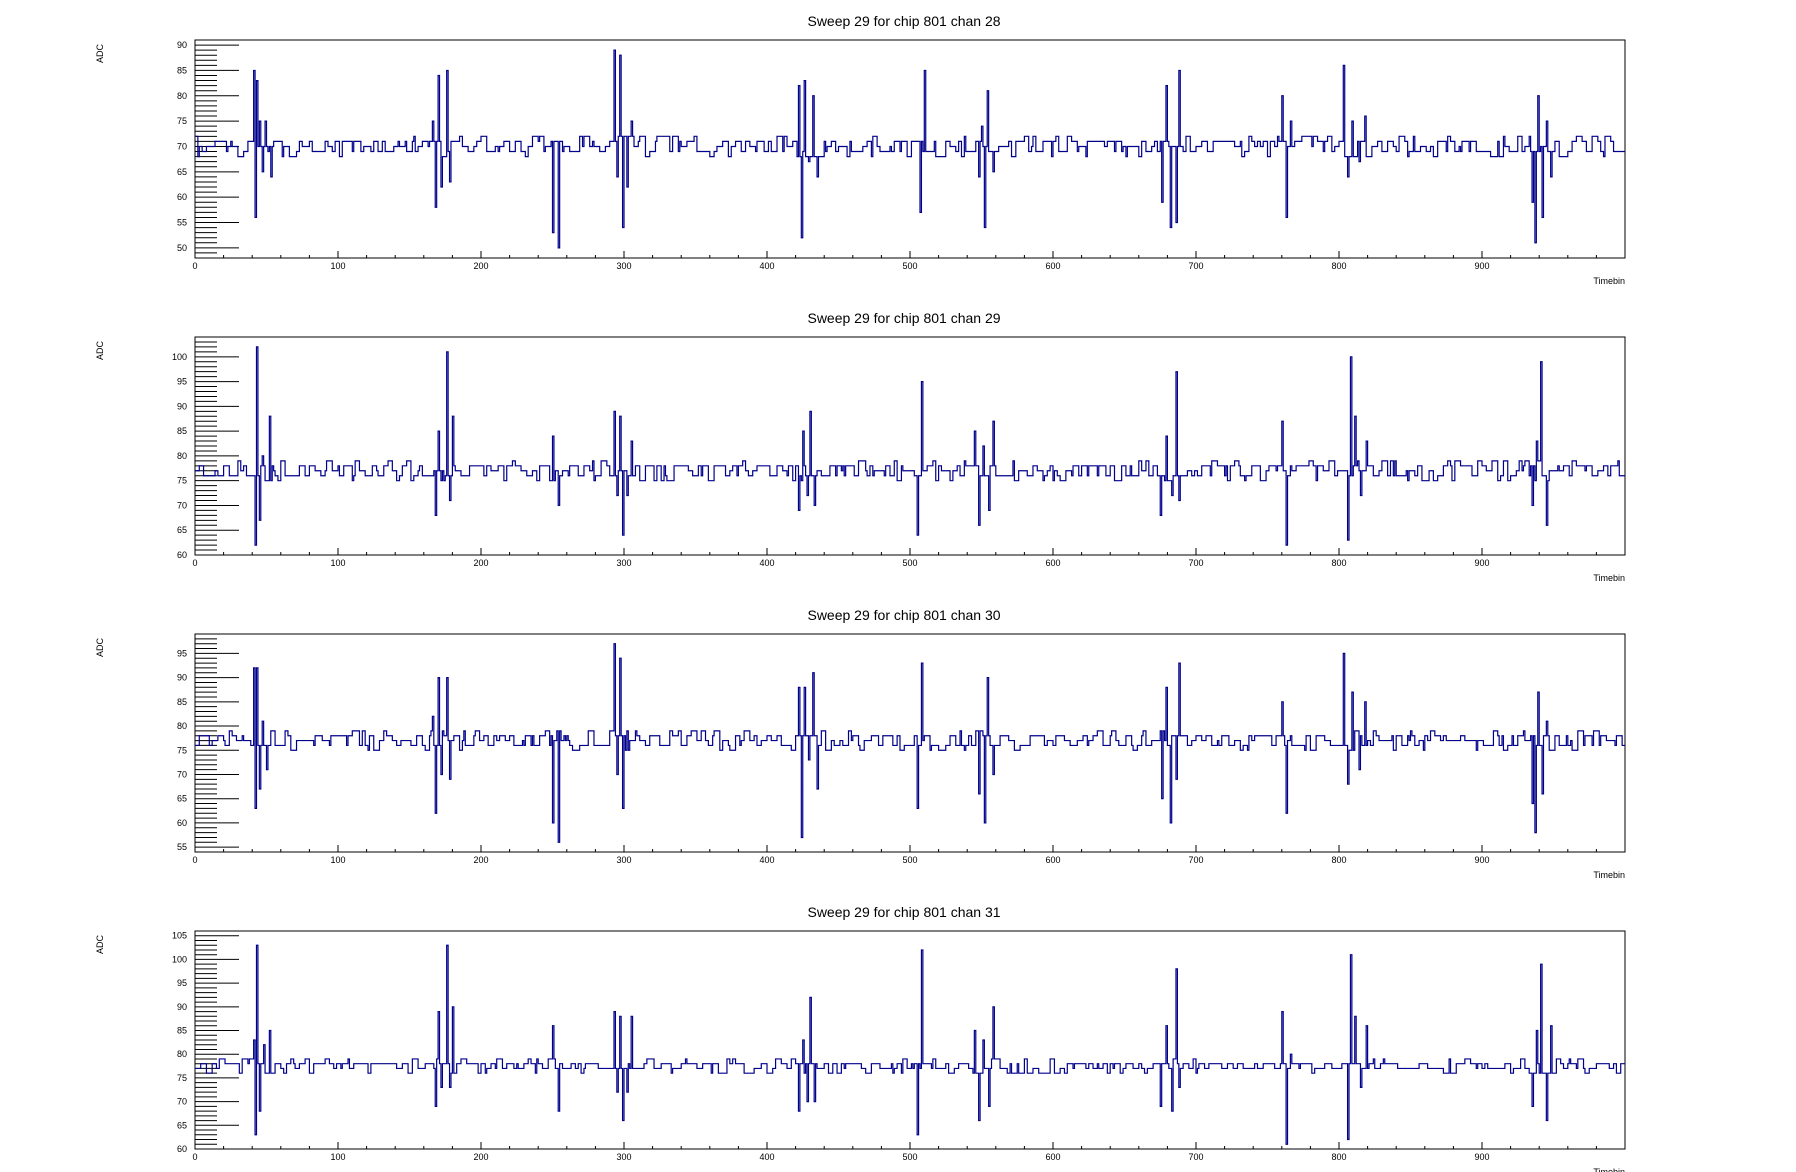  What do you see at coordinates (903, 615) in the screenshot?
I see `chart-title: Sweep 29 for chip 801 chan 30` at bounding box center [903, 615].